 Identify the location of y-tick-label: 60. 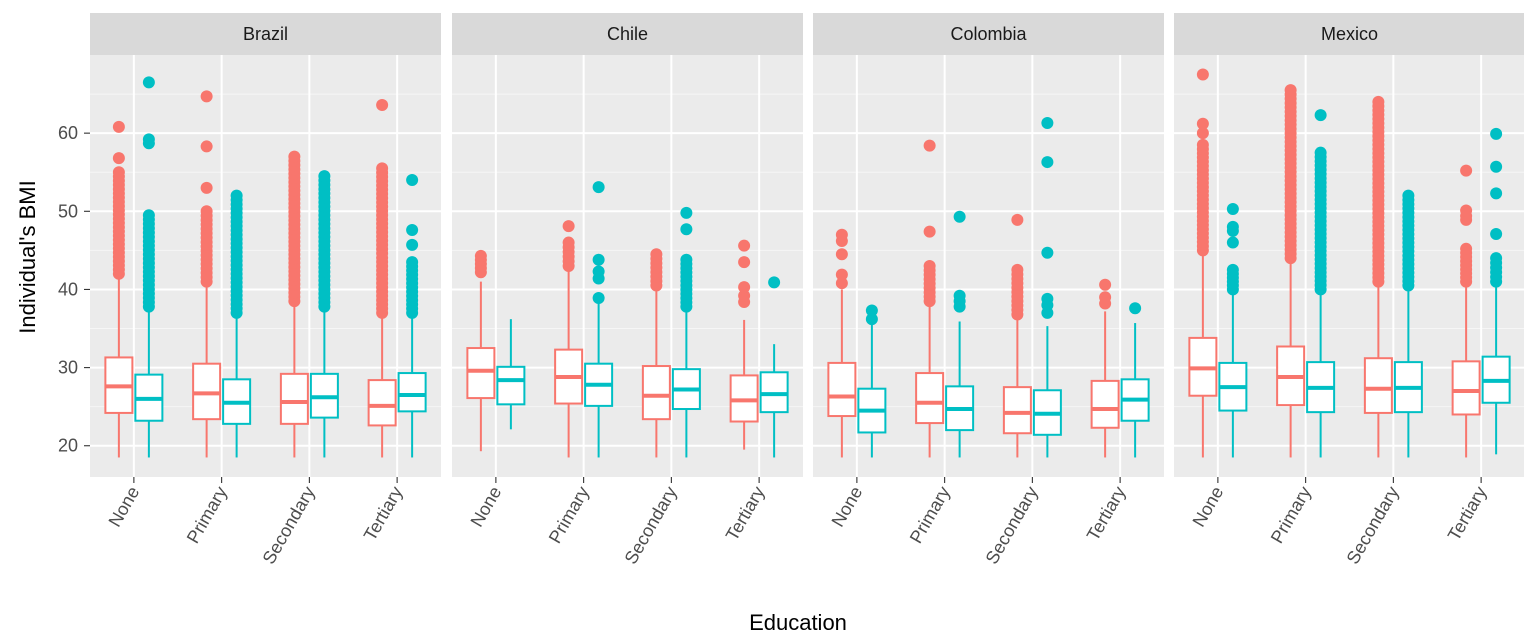
(68, 133).